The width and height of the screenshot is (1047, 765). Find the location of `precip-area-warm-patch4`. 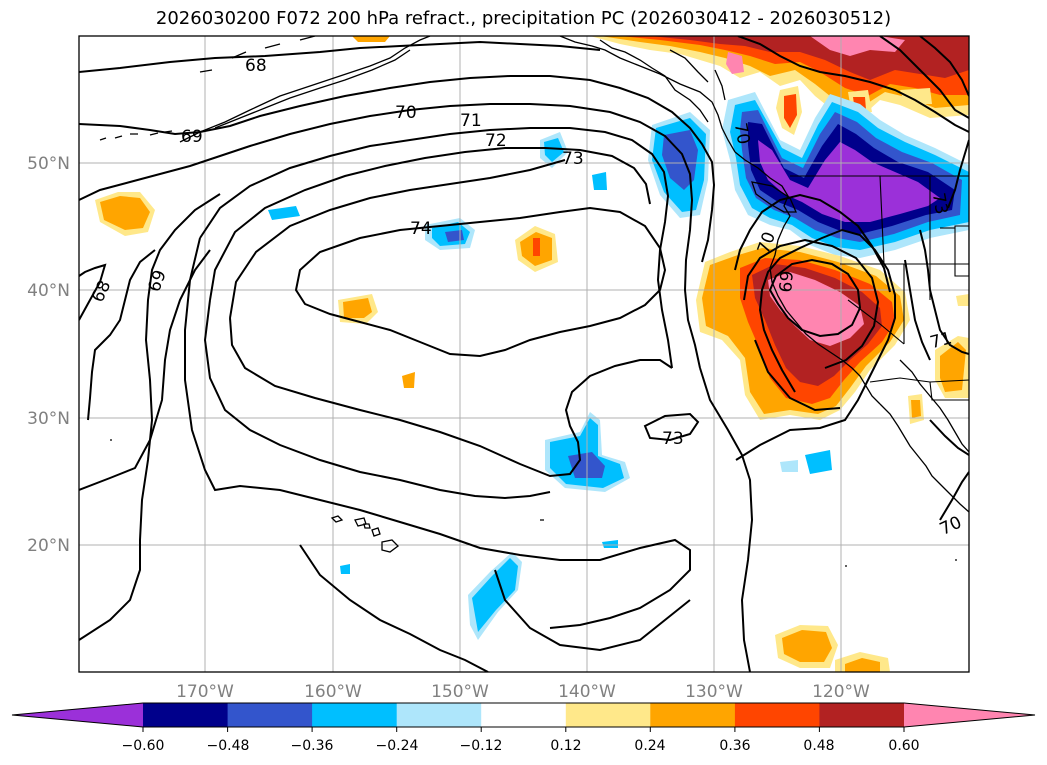

precip-area-warm-patch4 is located at coordinates (408, 380).